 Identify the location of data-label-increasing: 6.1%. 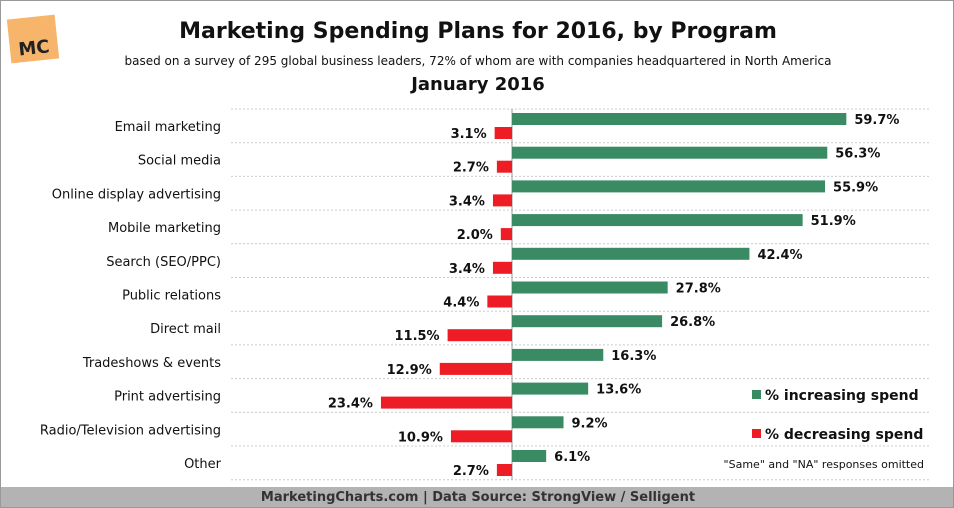
(572, 457).